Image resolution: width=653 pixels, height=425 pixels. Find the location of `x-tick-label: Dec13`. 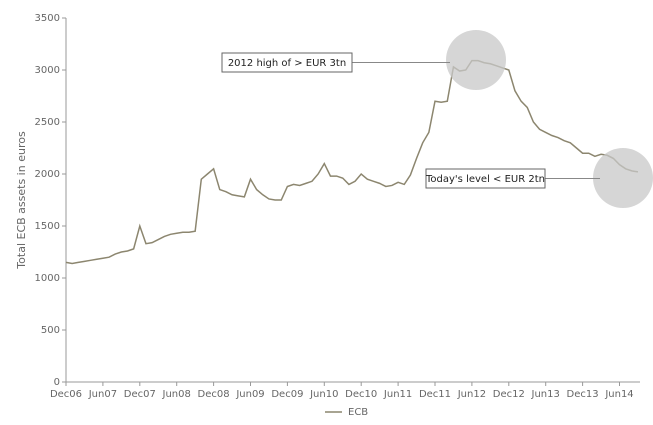

x-tick-label: Dec13 is located at coordinates (583, 394).